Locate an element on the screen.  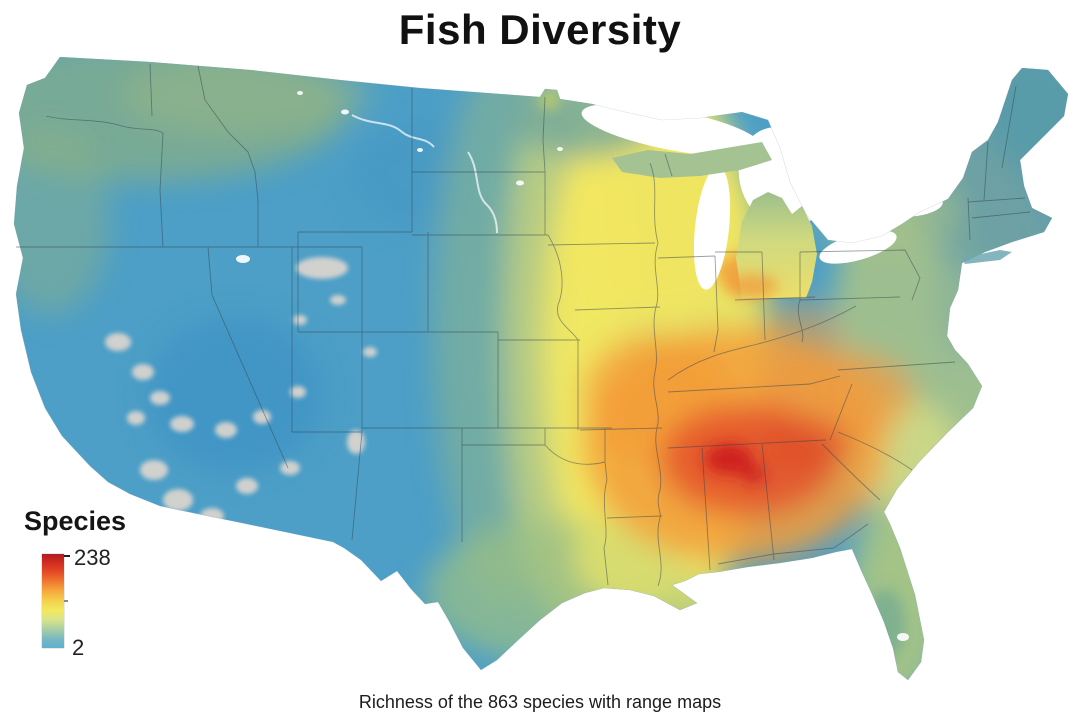
figure-title: Fish Diversity is located at coordinates (540, 29).